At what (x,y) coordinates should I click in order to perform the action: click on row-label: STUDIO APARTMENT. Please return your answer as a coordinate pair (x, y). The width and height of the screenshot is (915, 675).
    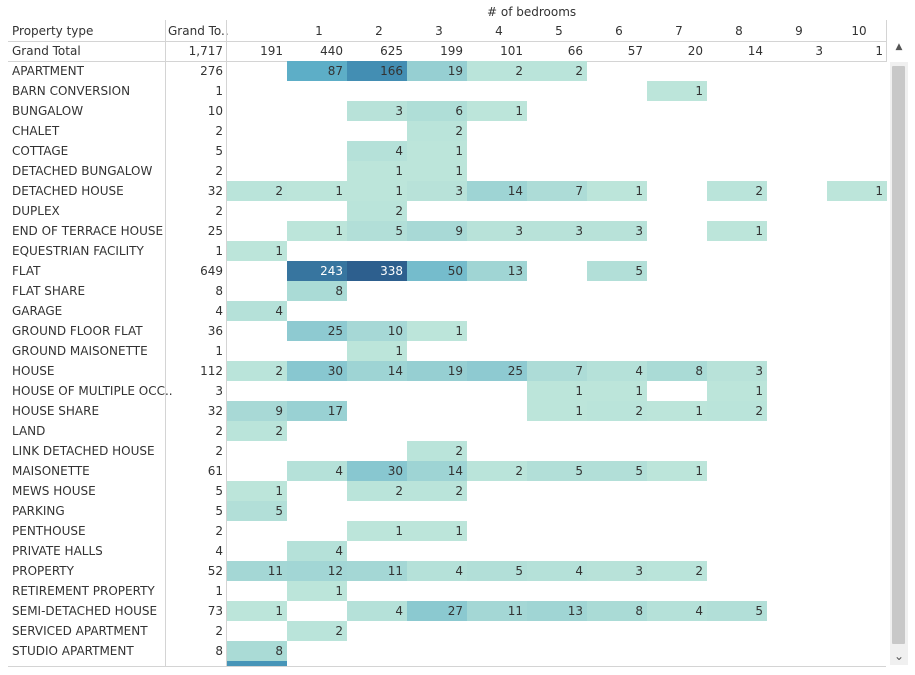
    Looking at the image, I should click on (73, 651).